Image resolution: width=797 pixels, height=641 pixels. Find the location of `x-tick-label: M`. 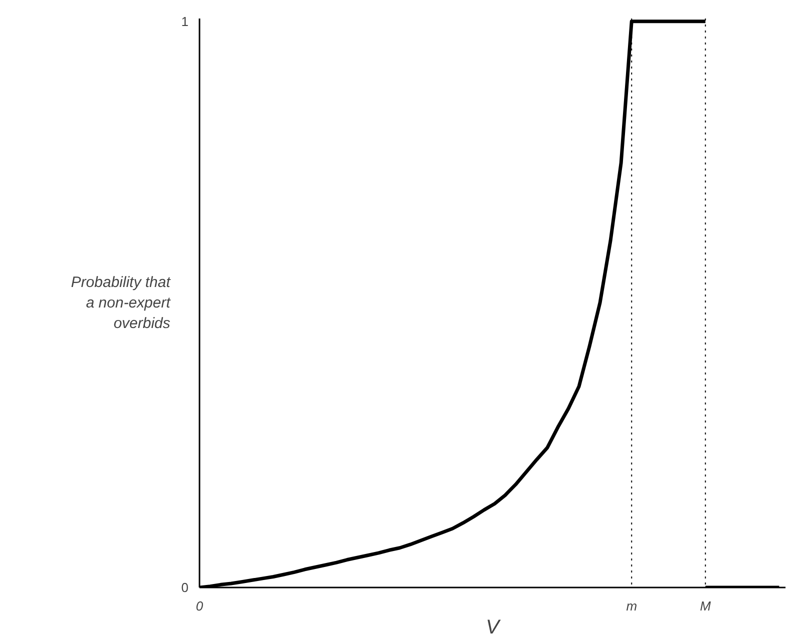

x-tick-label: M is located at coordinates (705, 606).